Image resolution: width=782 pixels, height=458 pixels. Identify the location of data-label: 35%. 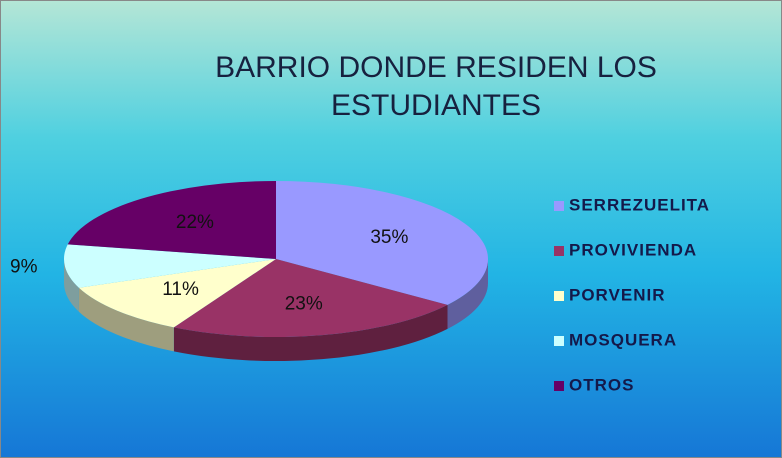
(389, 237).